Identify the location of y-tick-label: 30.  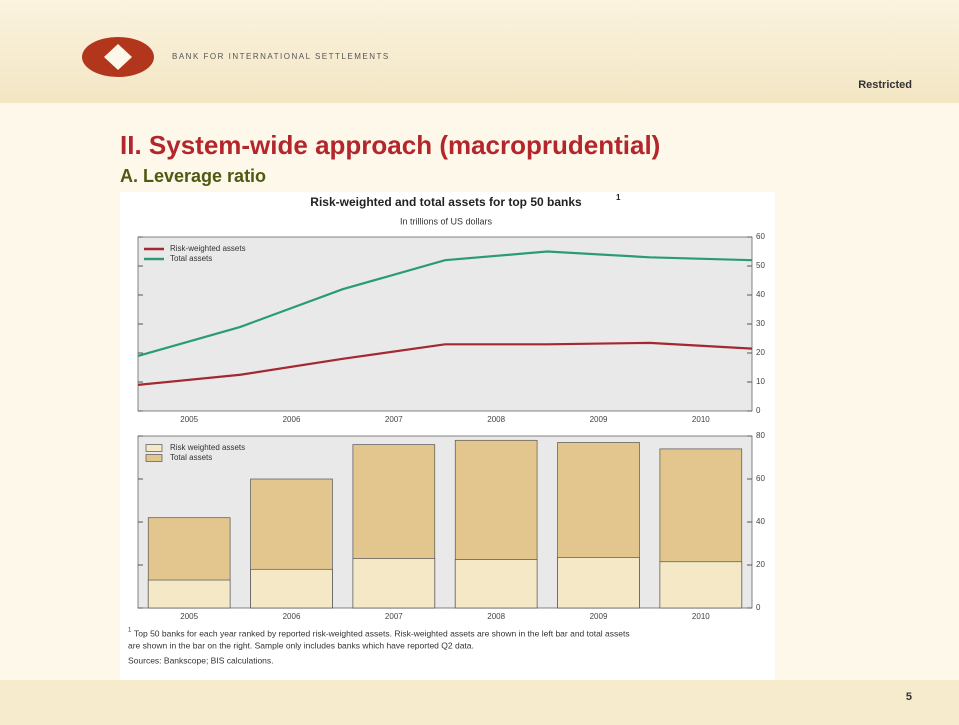
(760, 323).